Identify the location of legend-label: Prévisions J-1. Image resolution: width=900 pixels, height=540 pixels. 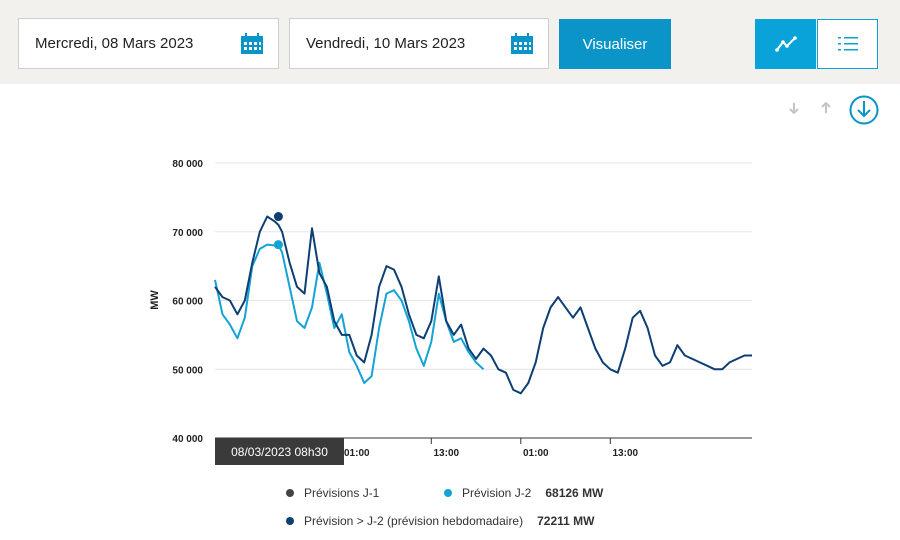
(342, 493).